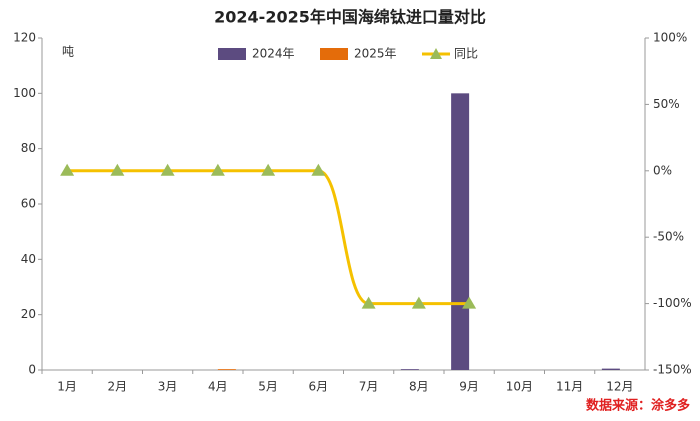  Describe the element at coordinates (28, 148) in the screenshot. I see `y-tick-label: 80` at that location.